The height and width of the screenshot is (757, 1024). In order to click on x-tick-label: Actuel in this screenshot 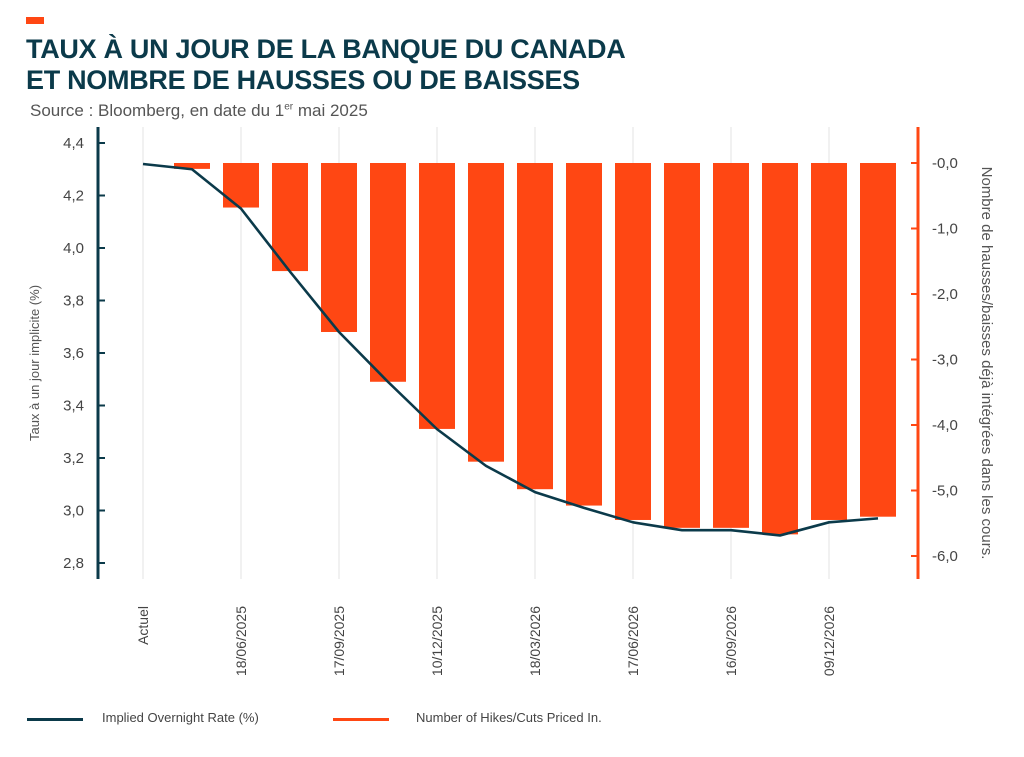, I will do `click(143, 625)`.